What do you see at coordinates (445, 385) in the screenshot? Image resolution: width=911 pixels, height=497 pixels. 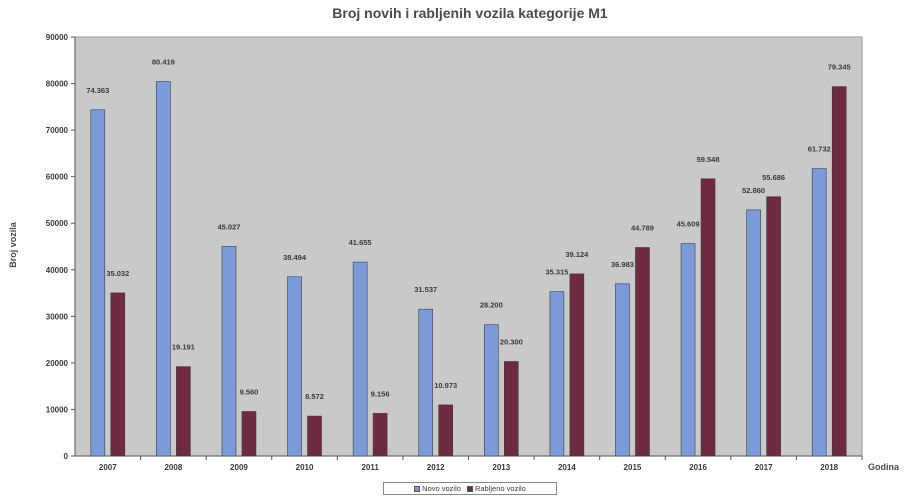 I see `data-label: 10.973` at bounding box center [445, 385].